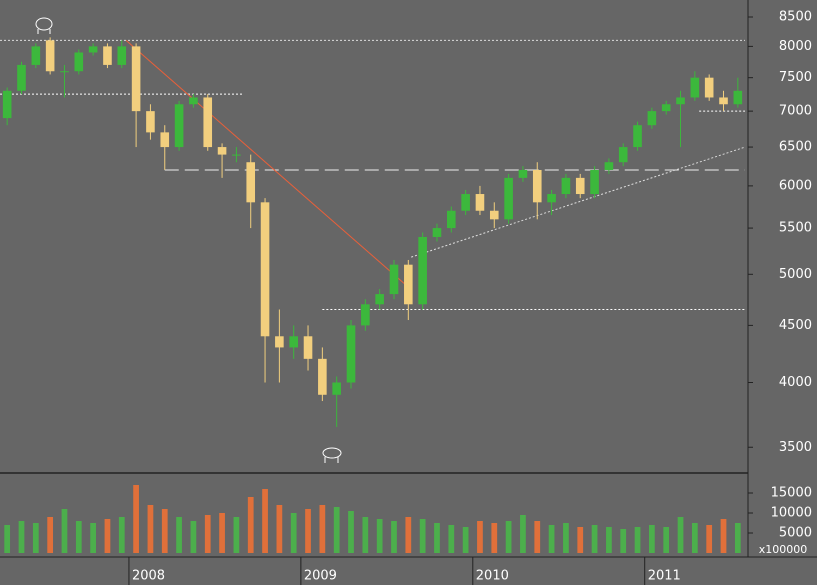 Image resolution: width=817 pixels, height=585 pixels. What do you see at coordinates (795, 274) in the screenshot?
I see `y-tick-label: 5000` at bounding box center [795, 274].